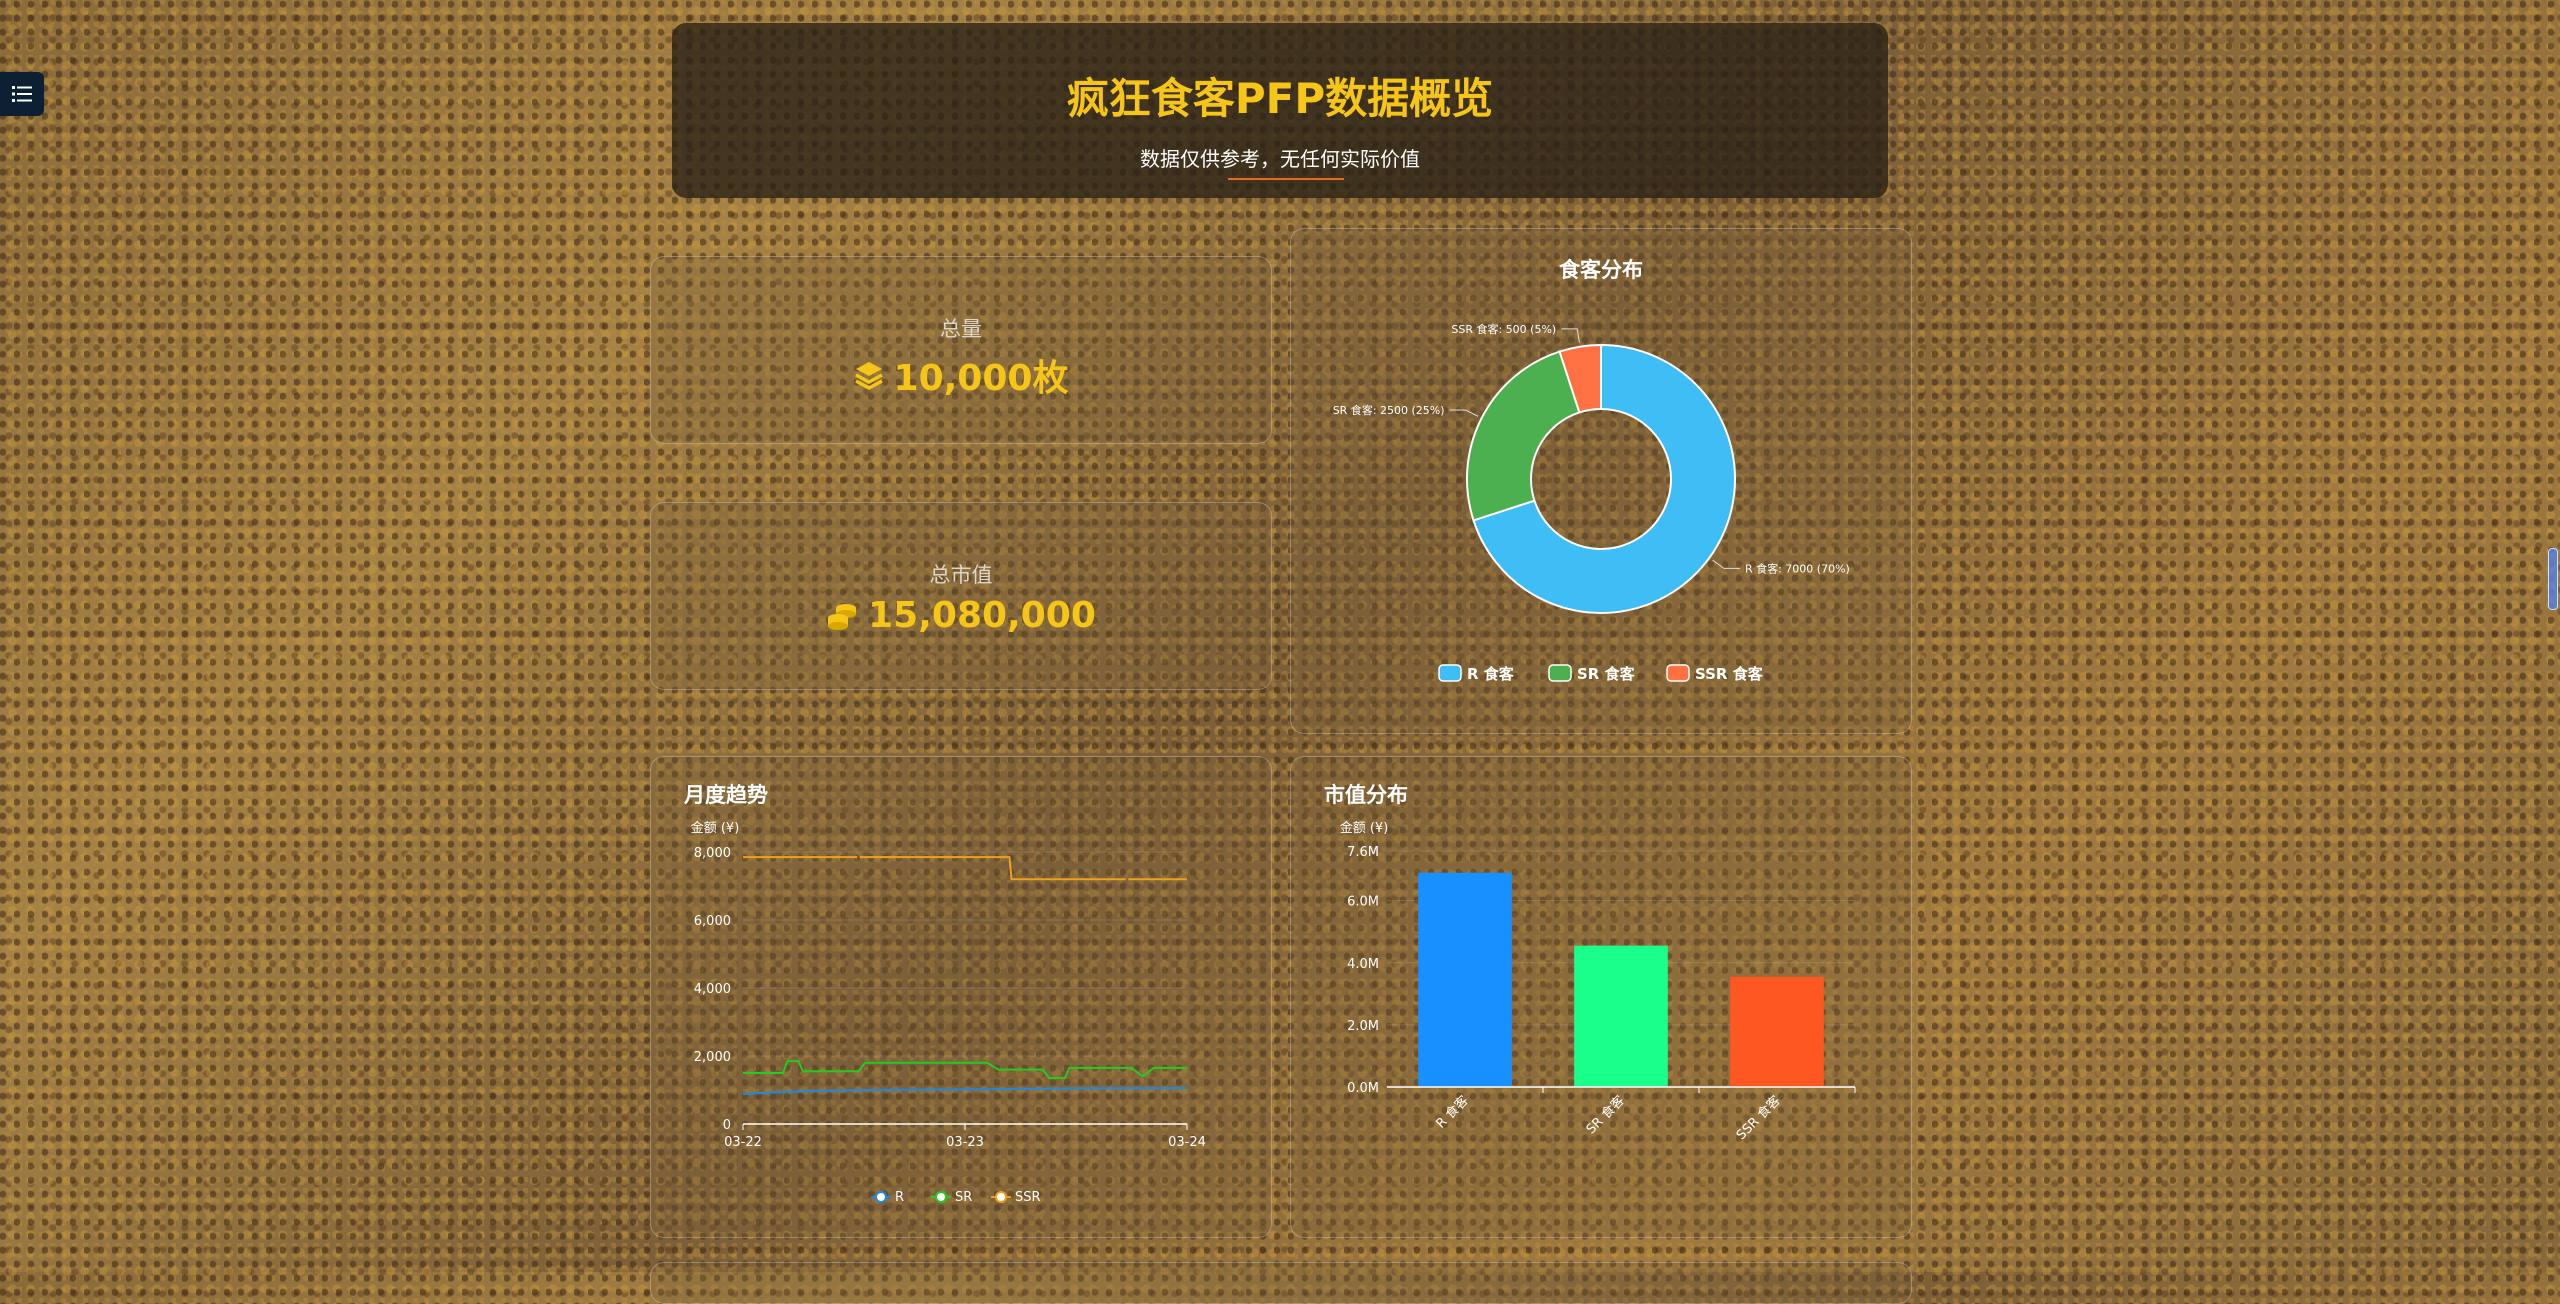 This screenshot has width=2560, height=1304. I want to click on line-xtick-2: 03-24, so click(1187, 1142).